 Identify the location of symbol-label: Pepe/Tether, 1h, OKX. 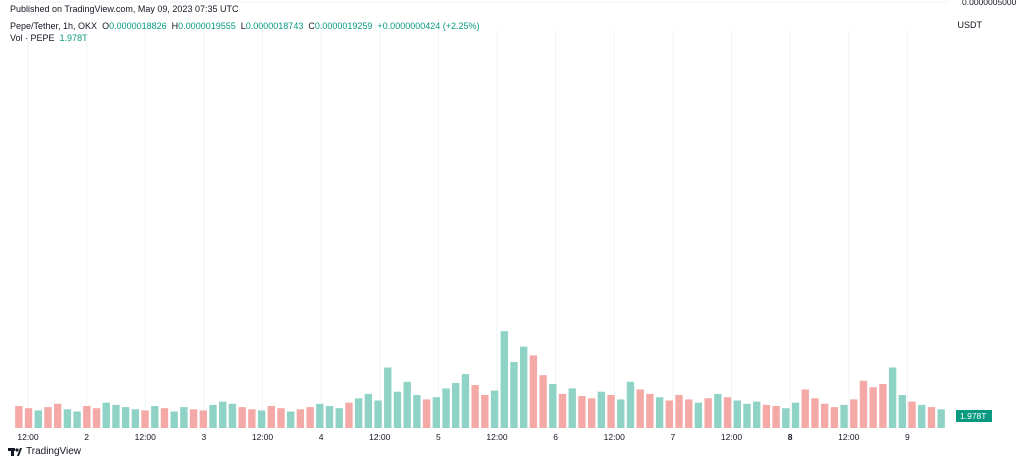
(54, 26).